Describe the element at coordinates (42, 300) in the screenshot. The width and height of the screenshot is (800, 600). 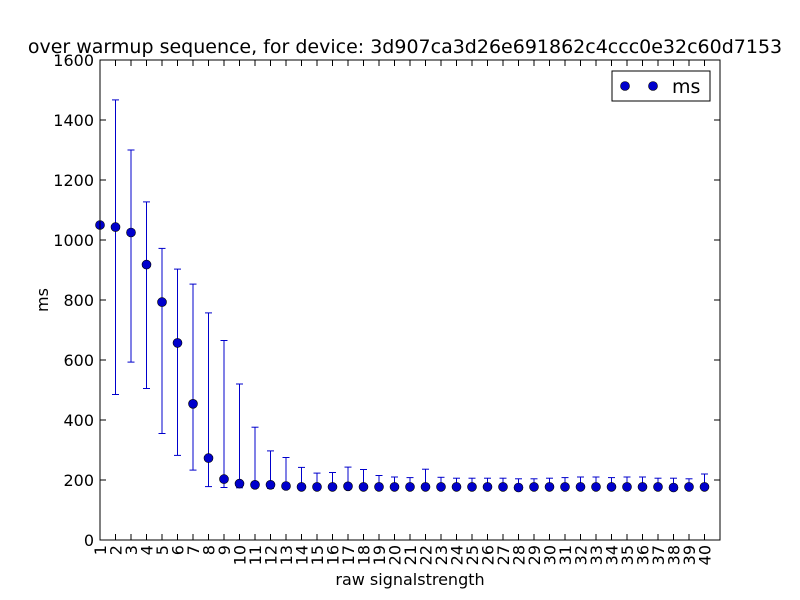
I see `y-axis-label: ms` at that location.